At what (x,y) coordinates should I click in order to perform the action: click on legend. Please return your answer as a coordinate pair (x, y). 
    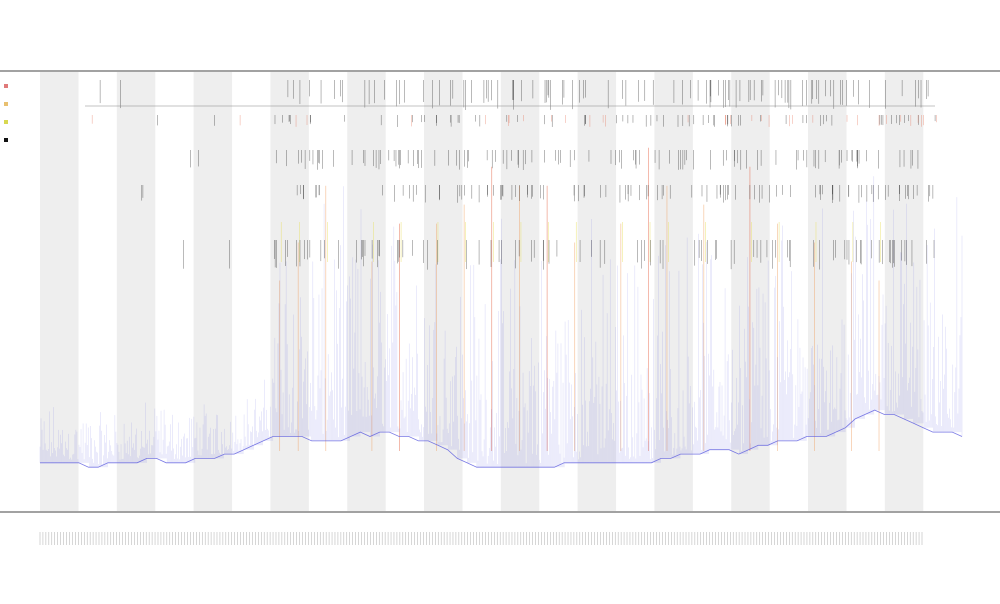
    Looking at the image, I should click on (6, 113).